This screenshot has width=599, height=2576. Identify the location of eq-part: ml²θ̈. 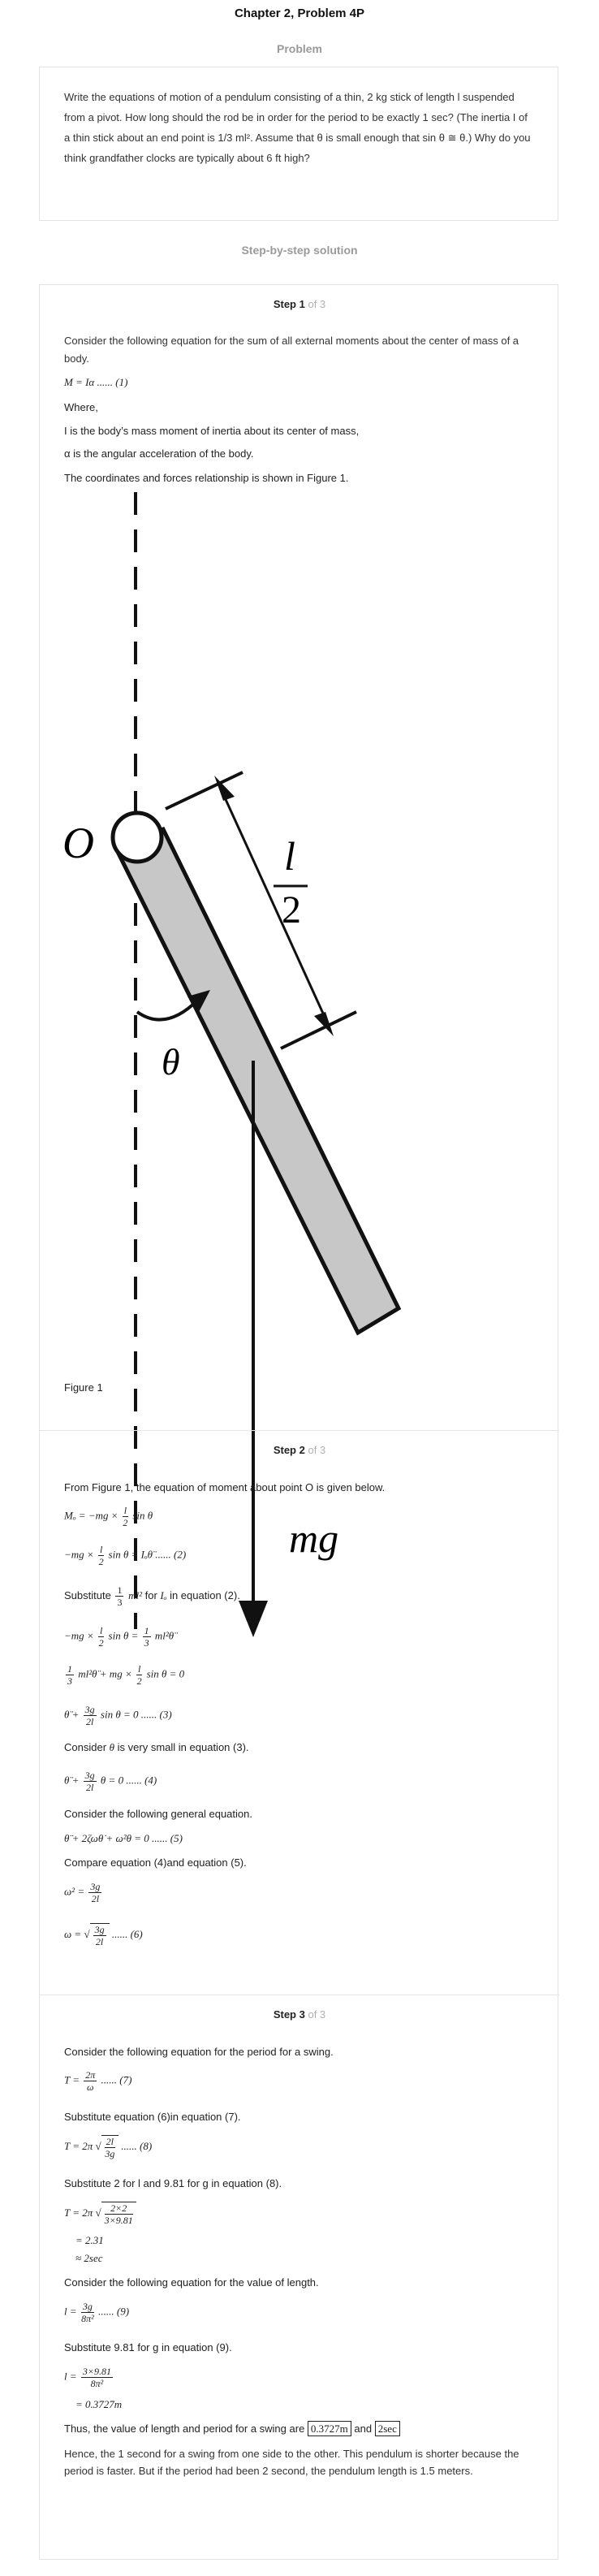
(164, 1635).